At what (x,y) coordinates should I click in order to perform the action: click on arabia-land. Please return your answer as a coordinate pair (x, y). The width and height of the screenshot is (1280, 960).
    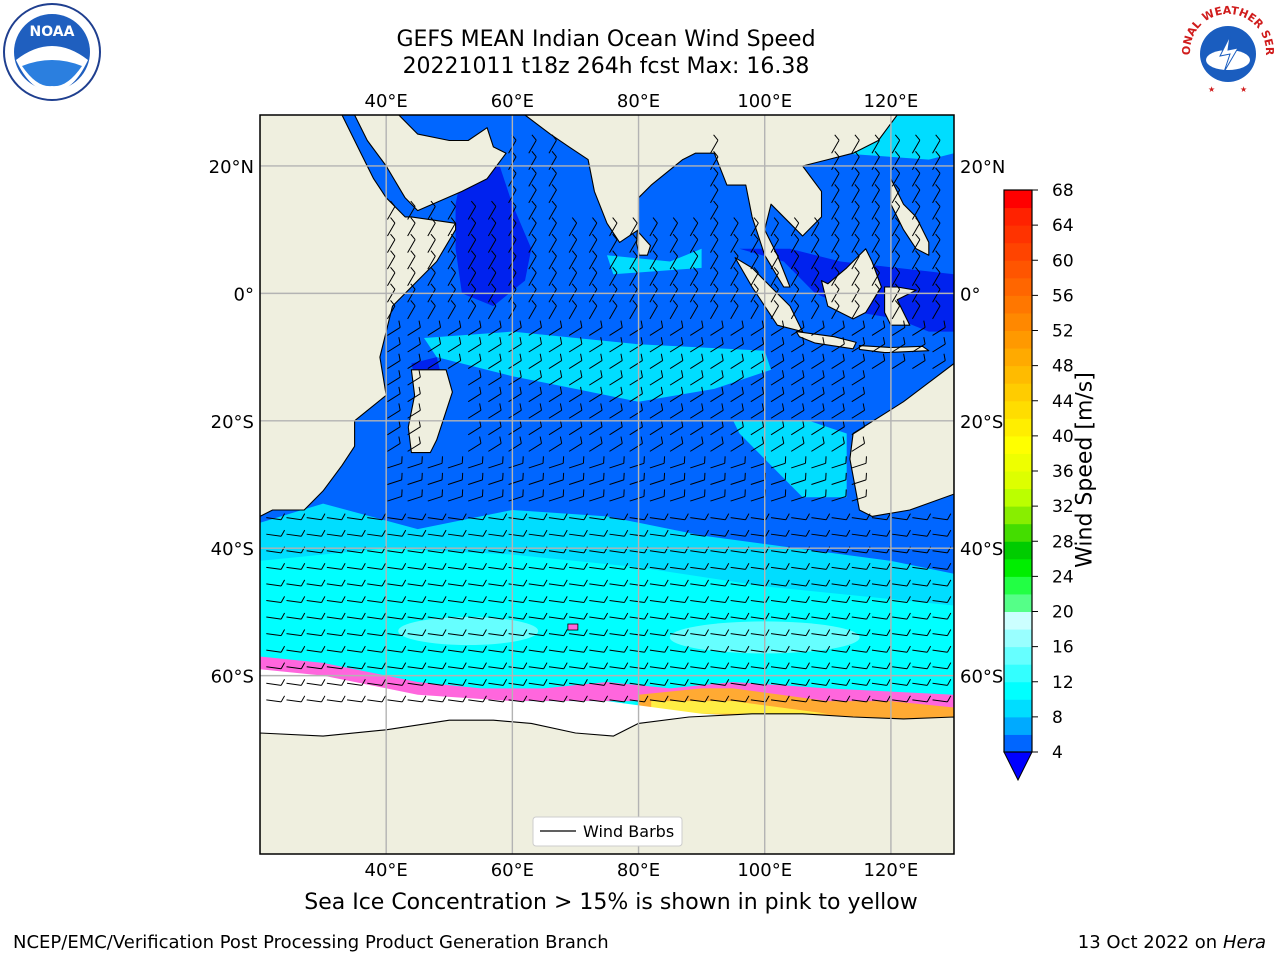
    Looking at the image, I should click on (430, 163).